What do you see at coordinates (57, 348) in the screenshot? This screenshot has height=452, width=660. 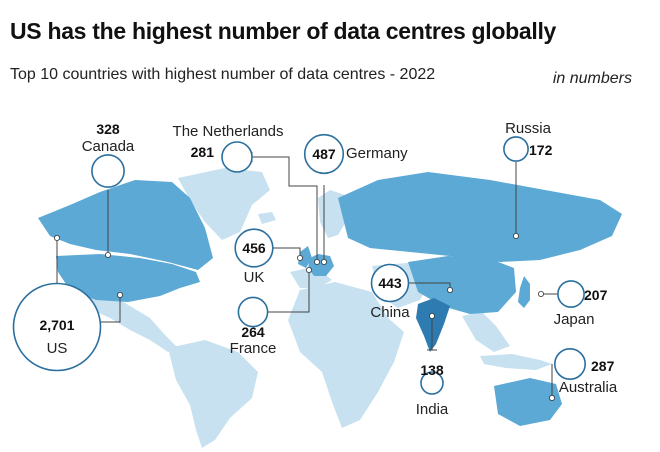 I see `label-us: US` at bounding box center [57, 348].